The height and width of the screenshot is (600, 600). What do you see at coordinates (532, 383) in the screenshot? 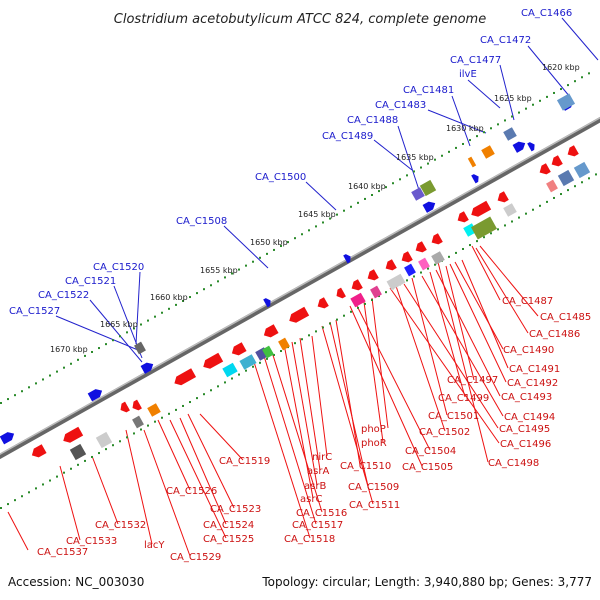
I see `gene-label: CA_C1492` at bounding box center [532, 383].